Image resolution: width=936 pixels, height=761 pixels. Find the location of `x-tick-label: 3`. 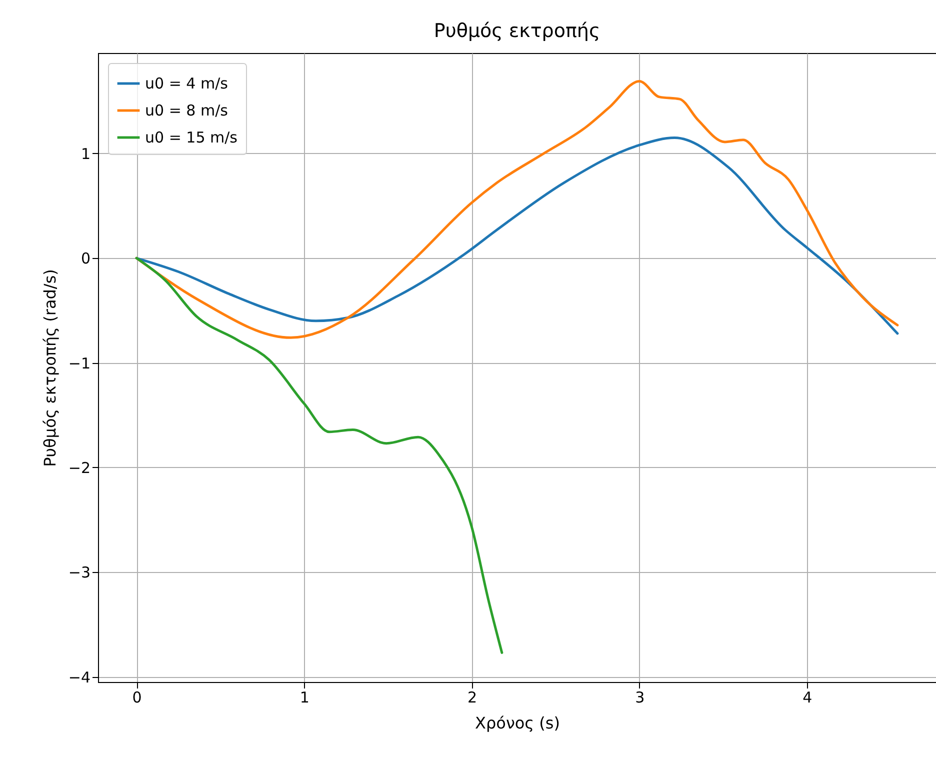

x-tick-label: 3 is located at coordinates (640, 697).